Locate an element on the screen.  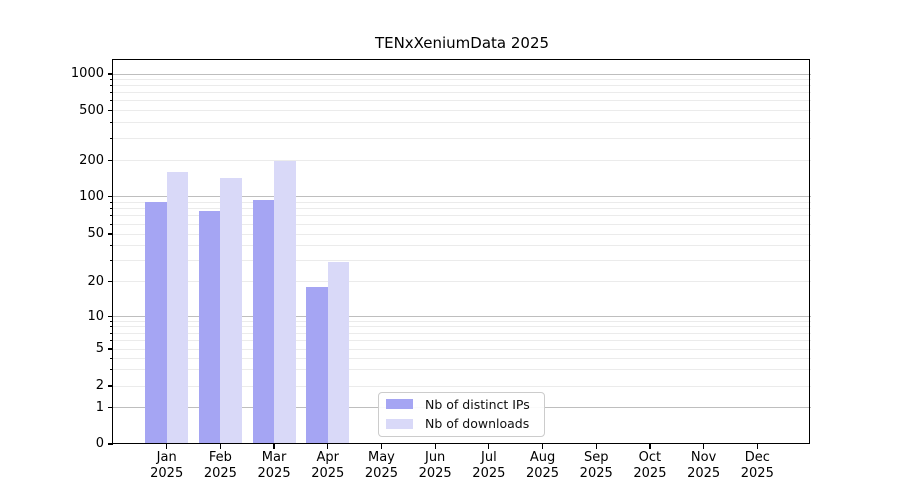
bar-downloads-feb is located at coordinates (231, 311).